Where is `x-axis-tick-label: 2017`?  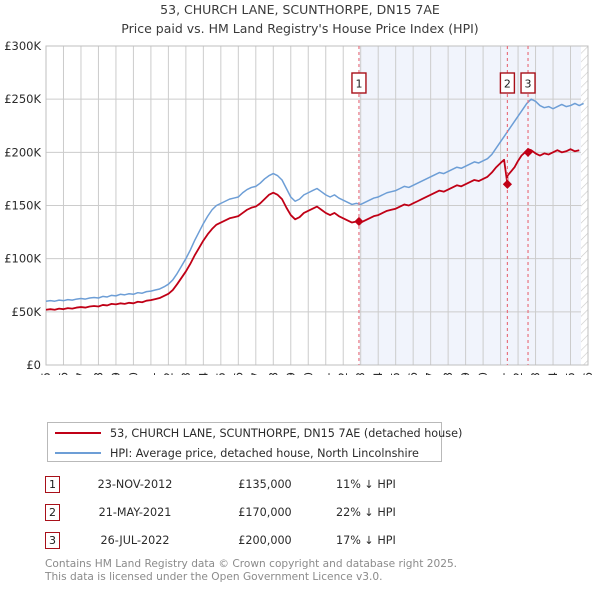
x-axis-tick-label: 2017 is located at coordinates (431, 373).